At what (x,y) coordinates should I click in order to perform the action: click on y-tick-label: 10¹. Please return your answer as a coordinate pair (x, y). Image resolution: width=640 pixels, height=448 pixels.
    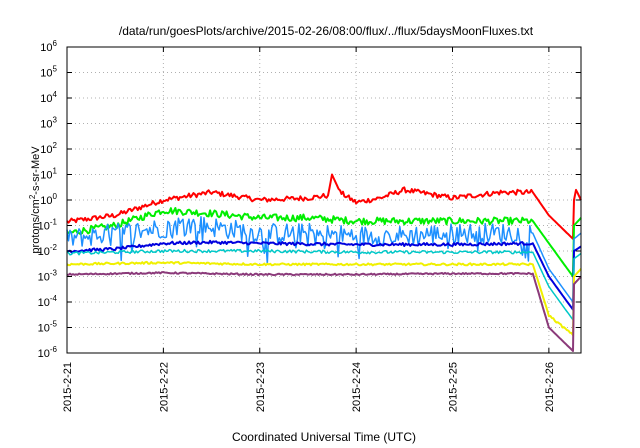
    Looking at the image, I should click on (48, 174).